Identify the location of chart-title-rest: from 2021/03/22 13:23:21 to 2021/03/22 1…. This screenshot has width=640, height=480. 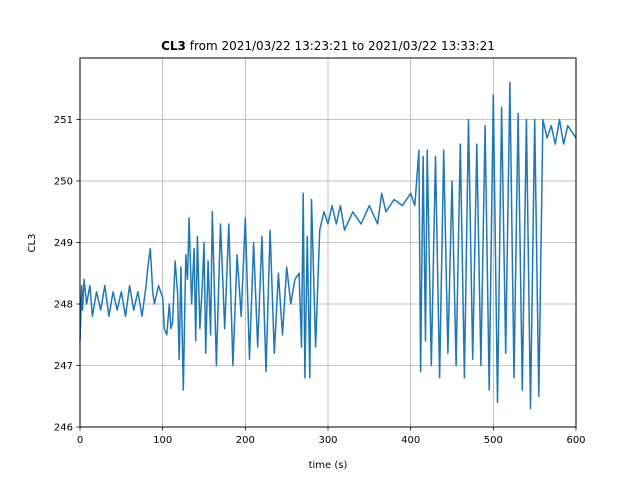
(340, 46).